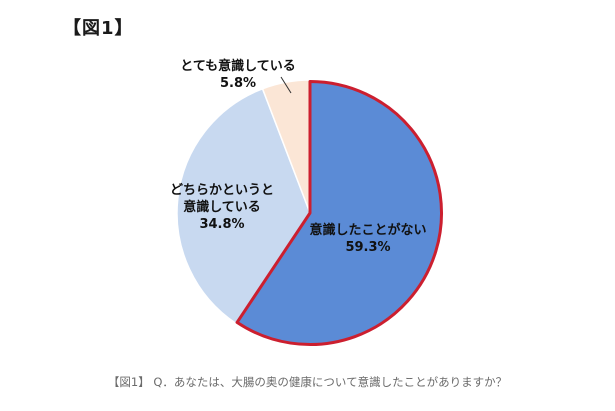 This screenshot has width=615, height=411. Describe the element at coordinates (238, 83) in the screenshot. I see `slice-value-2: 5.8%` at that location.